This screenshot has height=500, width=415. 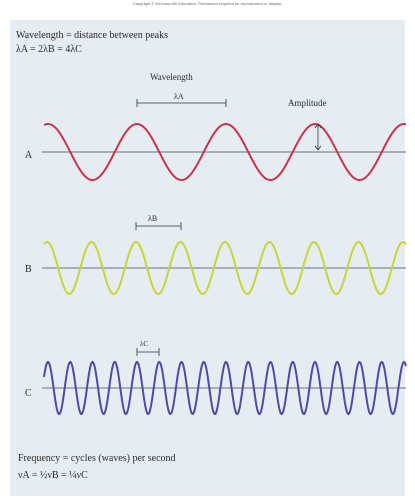 What do you see at coordinates (153, 218) in the screenshot?
I see `lambda-b-label: λB` at bounding box center [153, 218].